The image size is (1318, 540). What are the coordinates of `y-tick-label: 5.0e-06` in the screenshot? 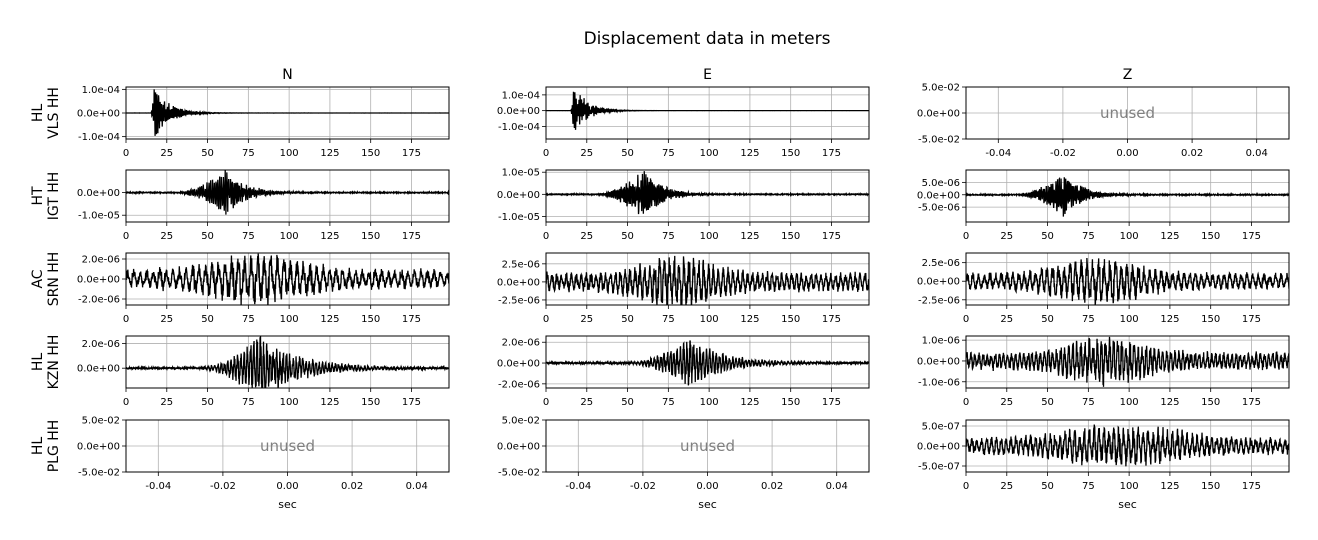 It's located at (941, 183).